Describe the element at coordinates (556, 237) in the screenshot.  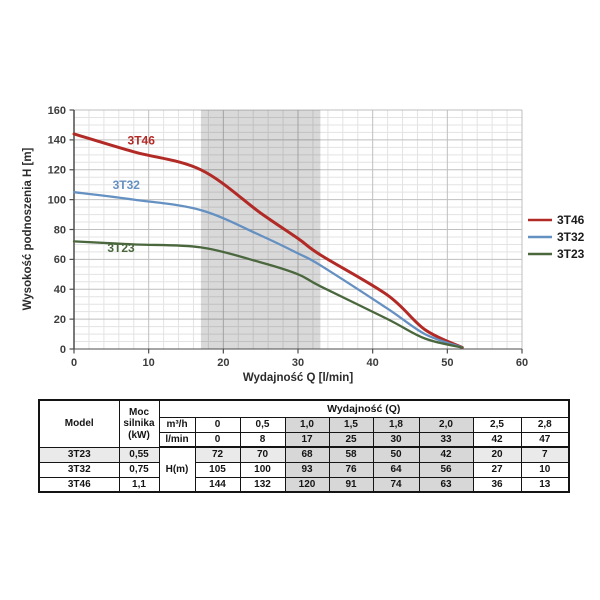
I see `legend: 3T46 3T32 3T23` at that location.